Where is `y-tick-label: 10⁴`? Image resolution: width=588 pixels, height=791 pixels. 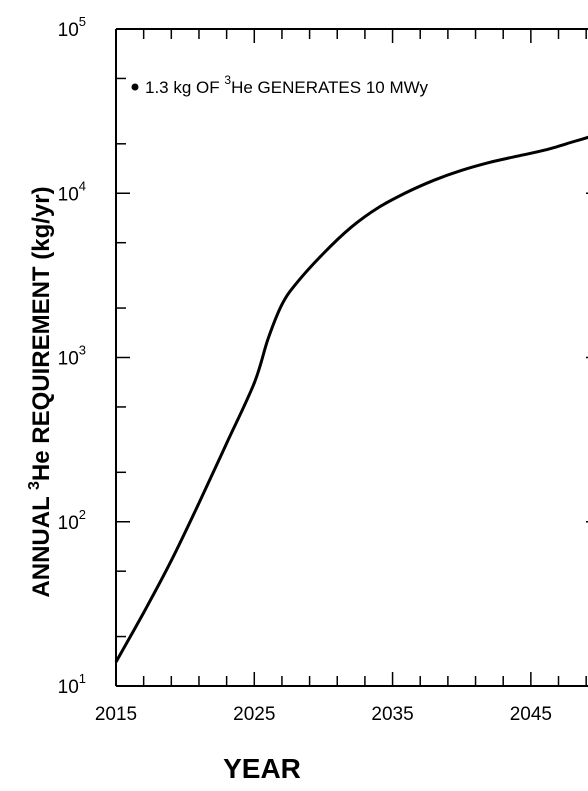
y-tick-label: 10⁴ is located at coordinates (72, 191).